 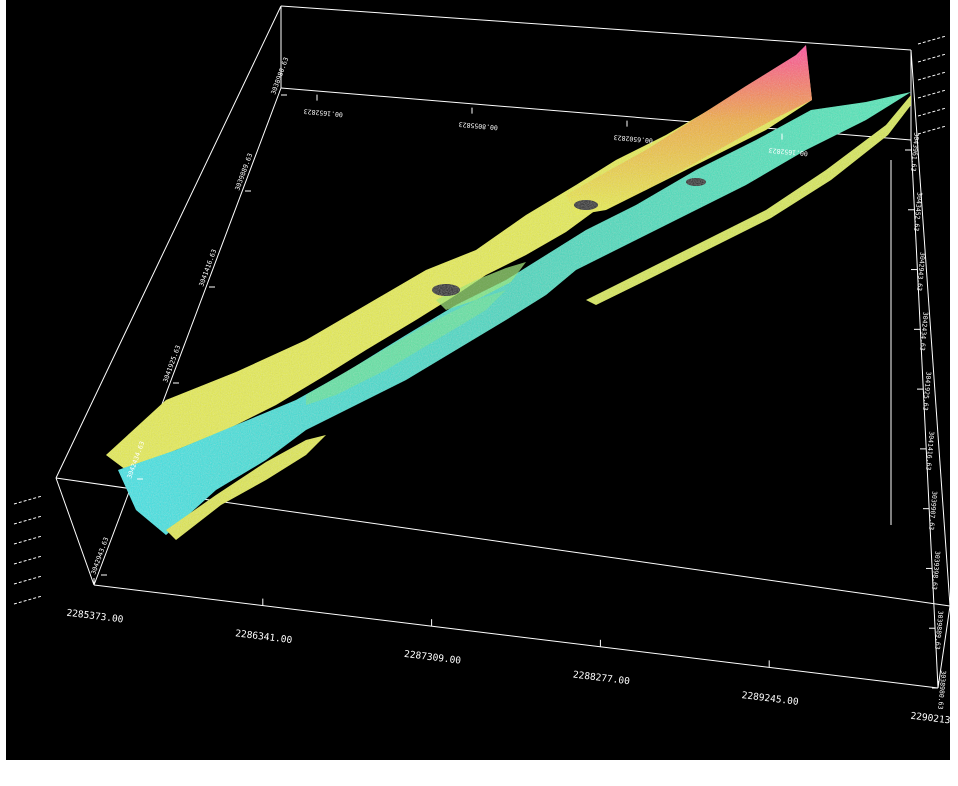 I want to click on near-wall, so click(x=246, y=487).